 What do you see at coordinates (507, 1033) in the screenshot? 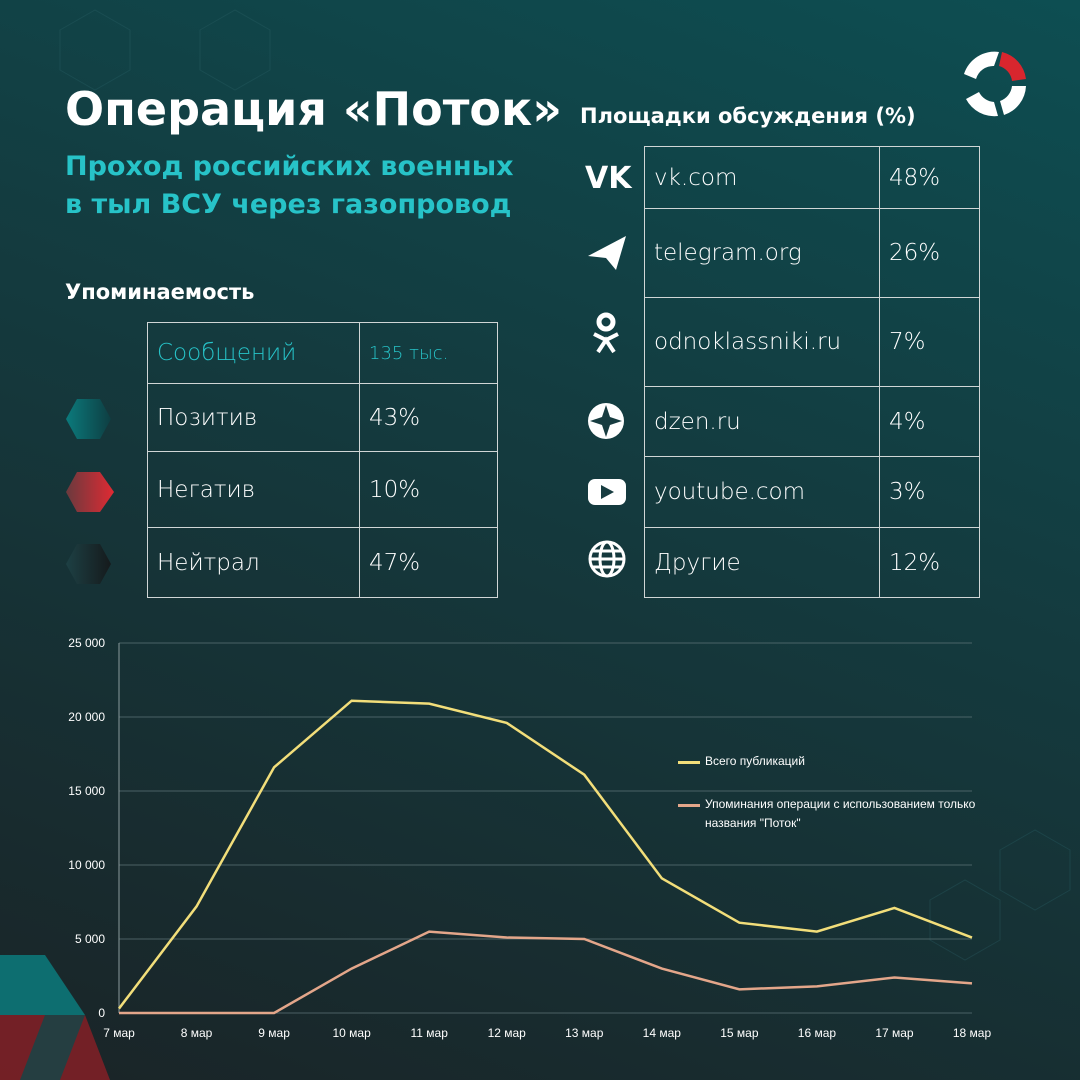
I see `x-tick-label: 12 мар` at bounding box center [507, 1033].